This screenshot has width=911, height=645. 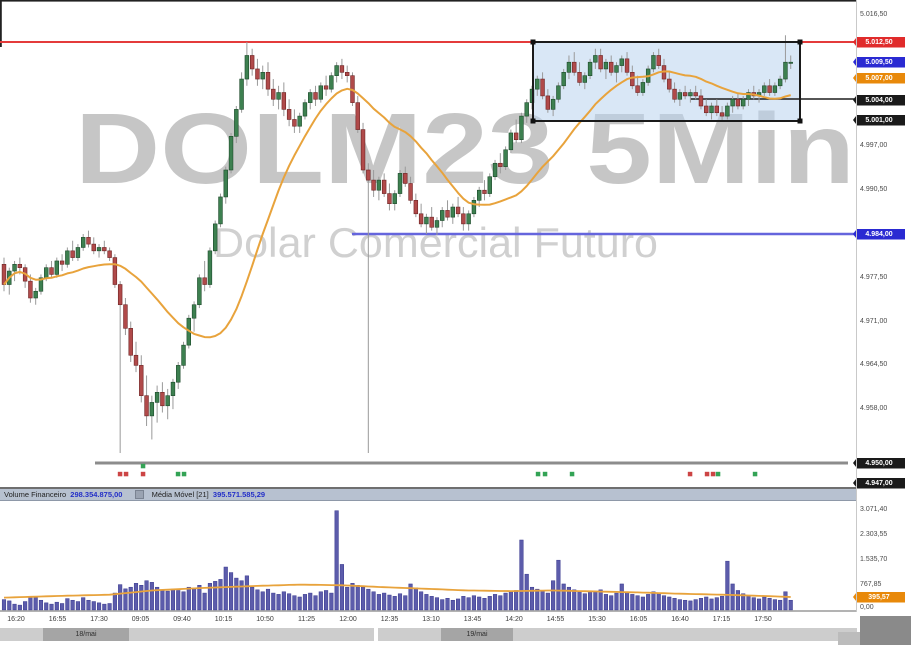 I want to click on volume-axis-label: 0,00, so click(x=867, y=607).